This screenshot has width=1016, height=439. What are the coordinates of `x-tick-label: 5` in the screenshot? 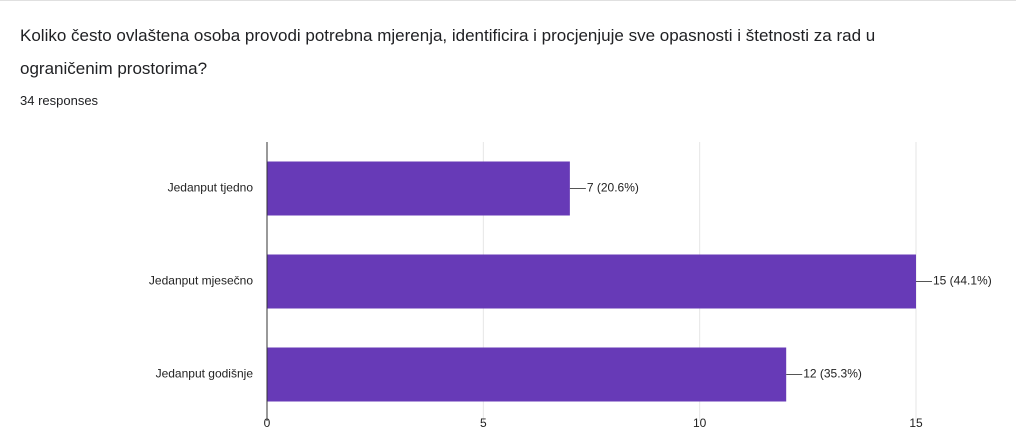 It's located at (483, 423).